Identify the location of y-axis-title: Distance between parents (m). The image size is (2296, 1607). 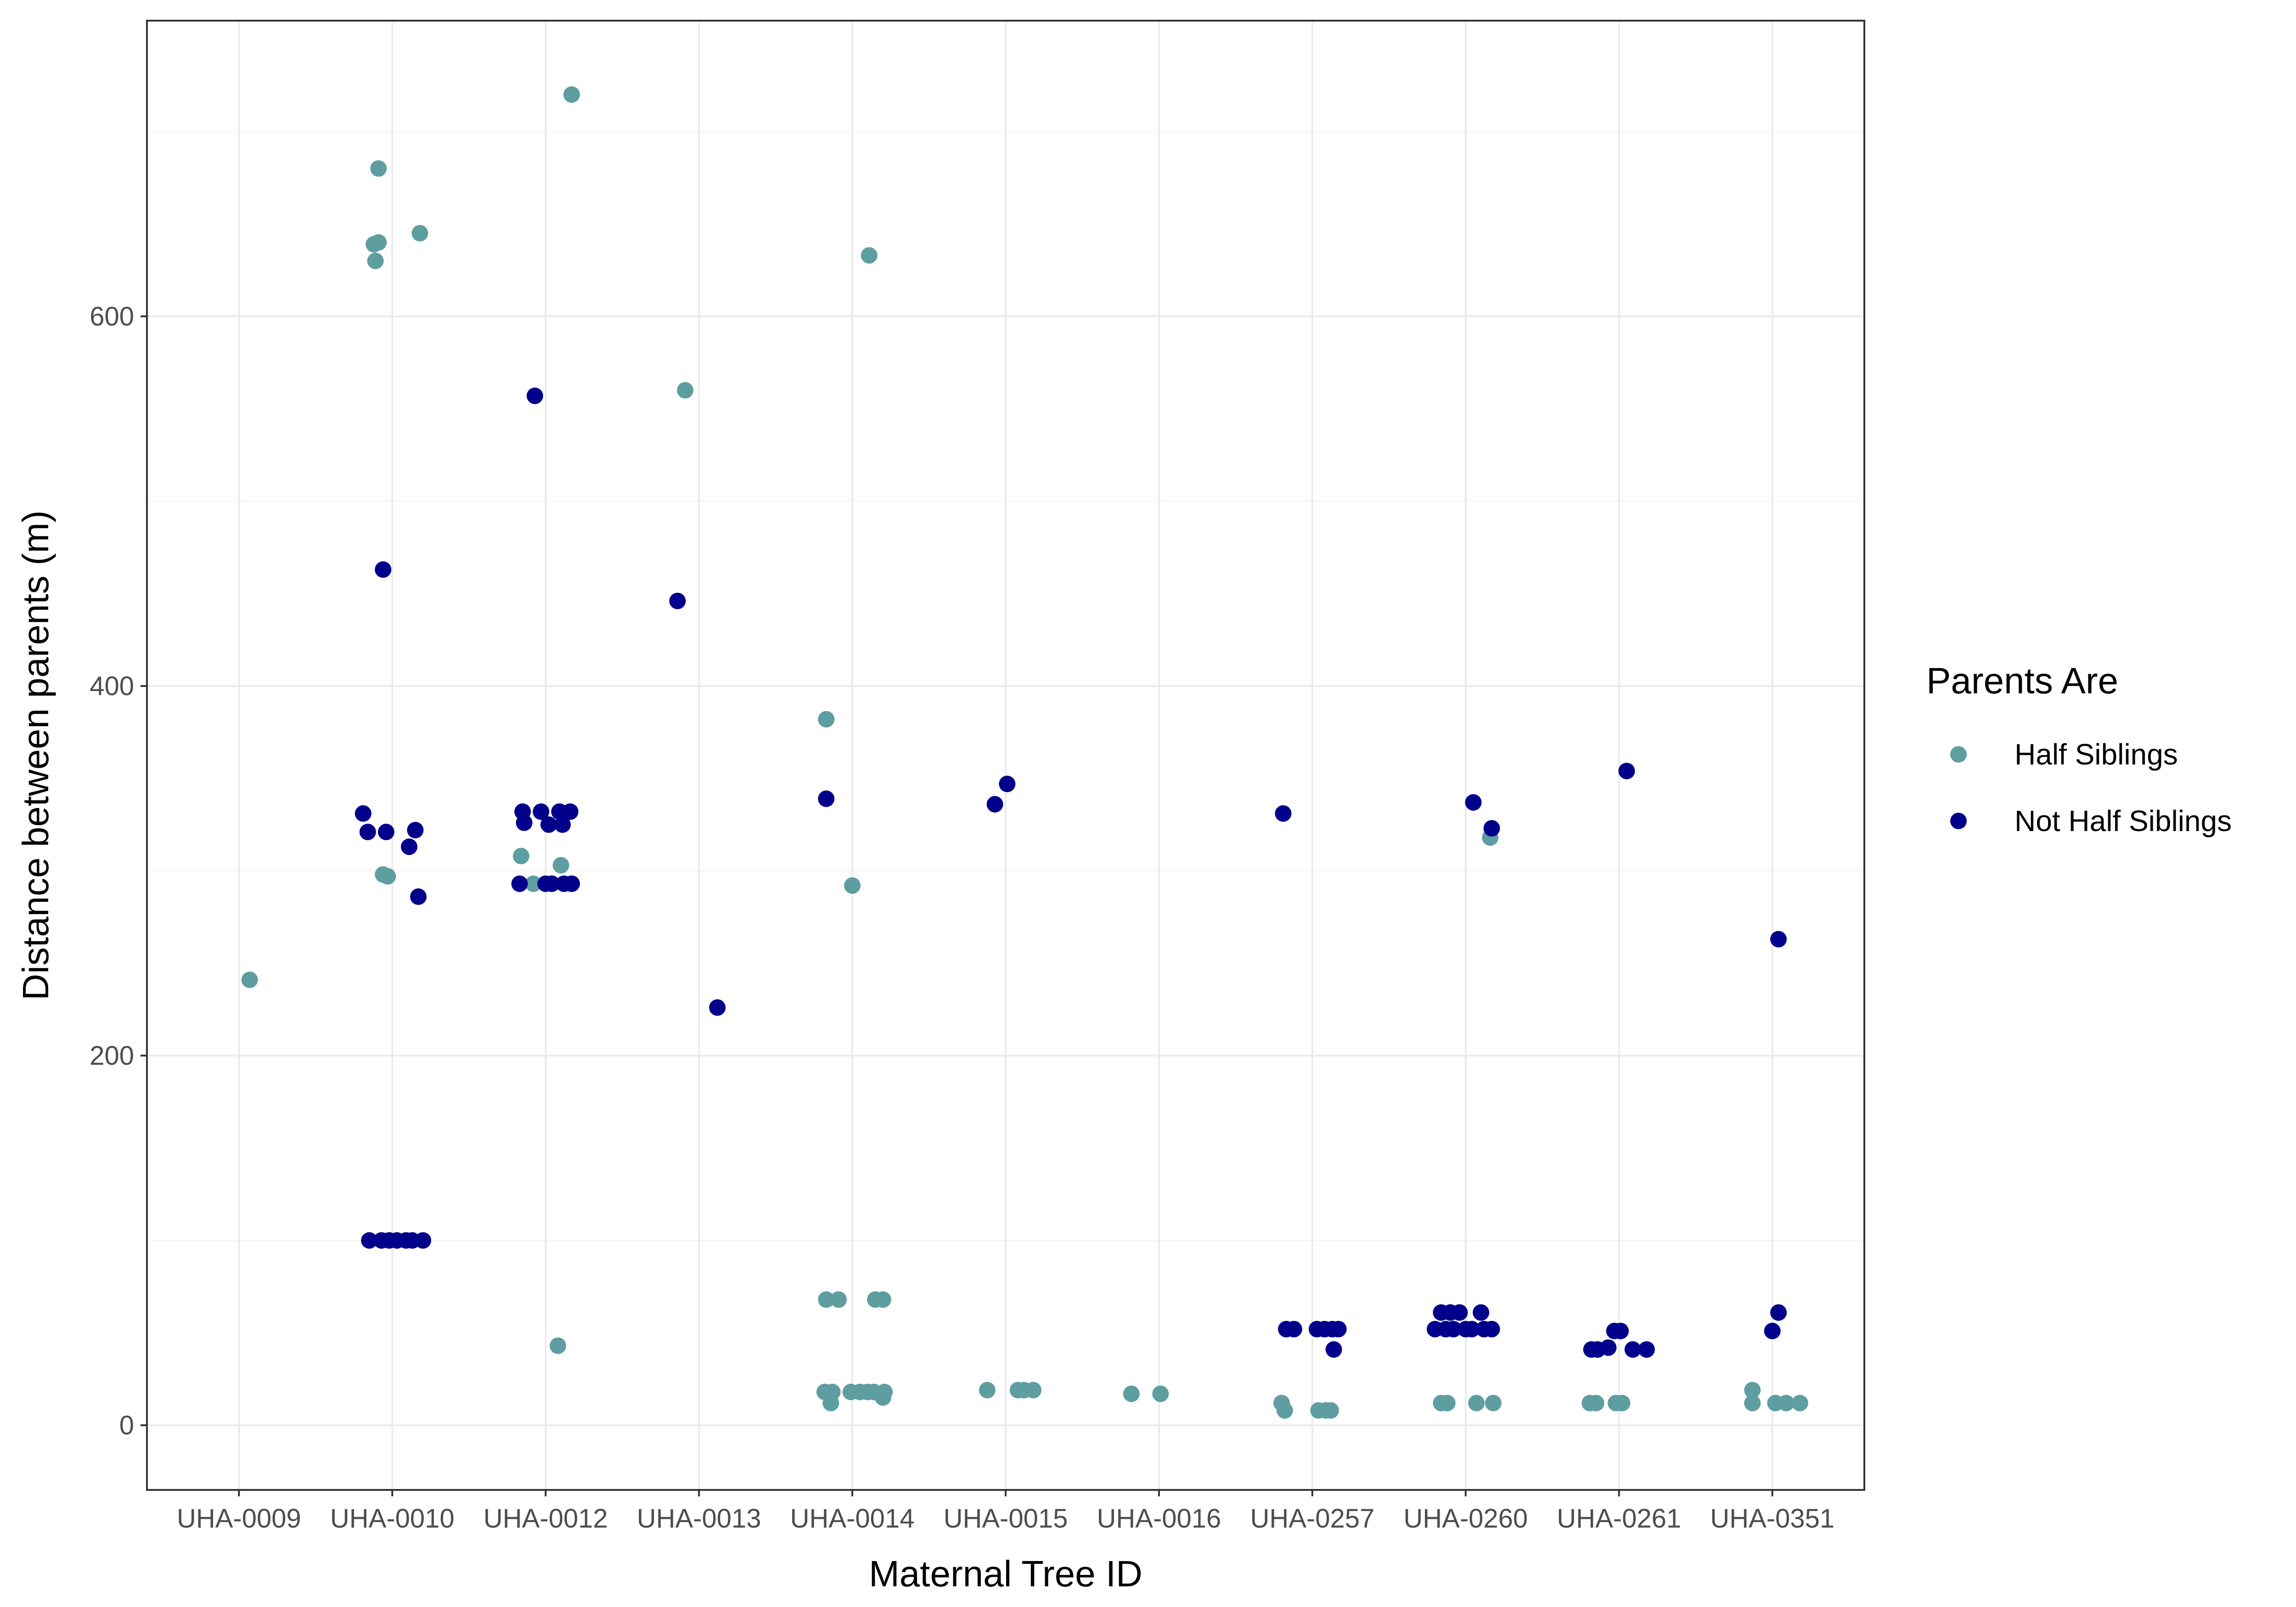
(35, 755).